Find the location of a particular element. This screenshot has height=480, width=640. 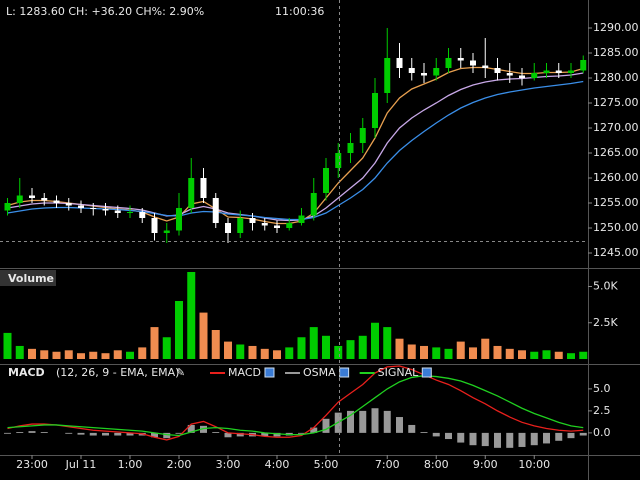

x-tick-label: 3:00 is located at coordinates (228, 464).